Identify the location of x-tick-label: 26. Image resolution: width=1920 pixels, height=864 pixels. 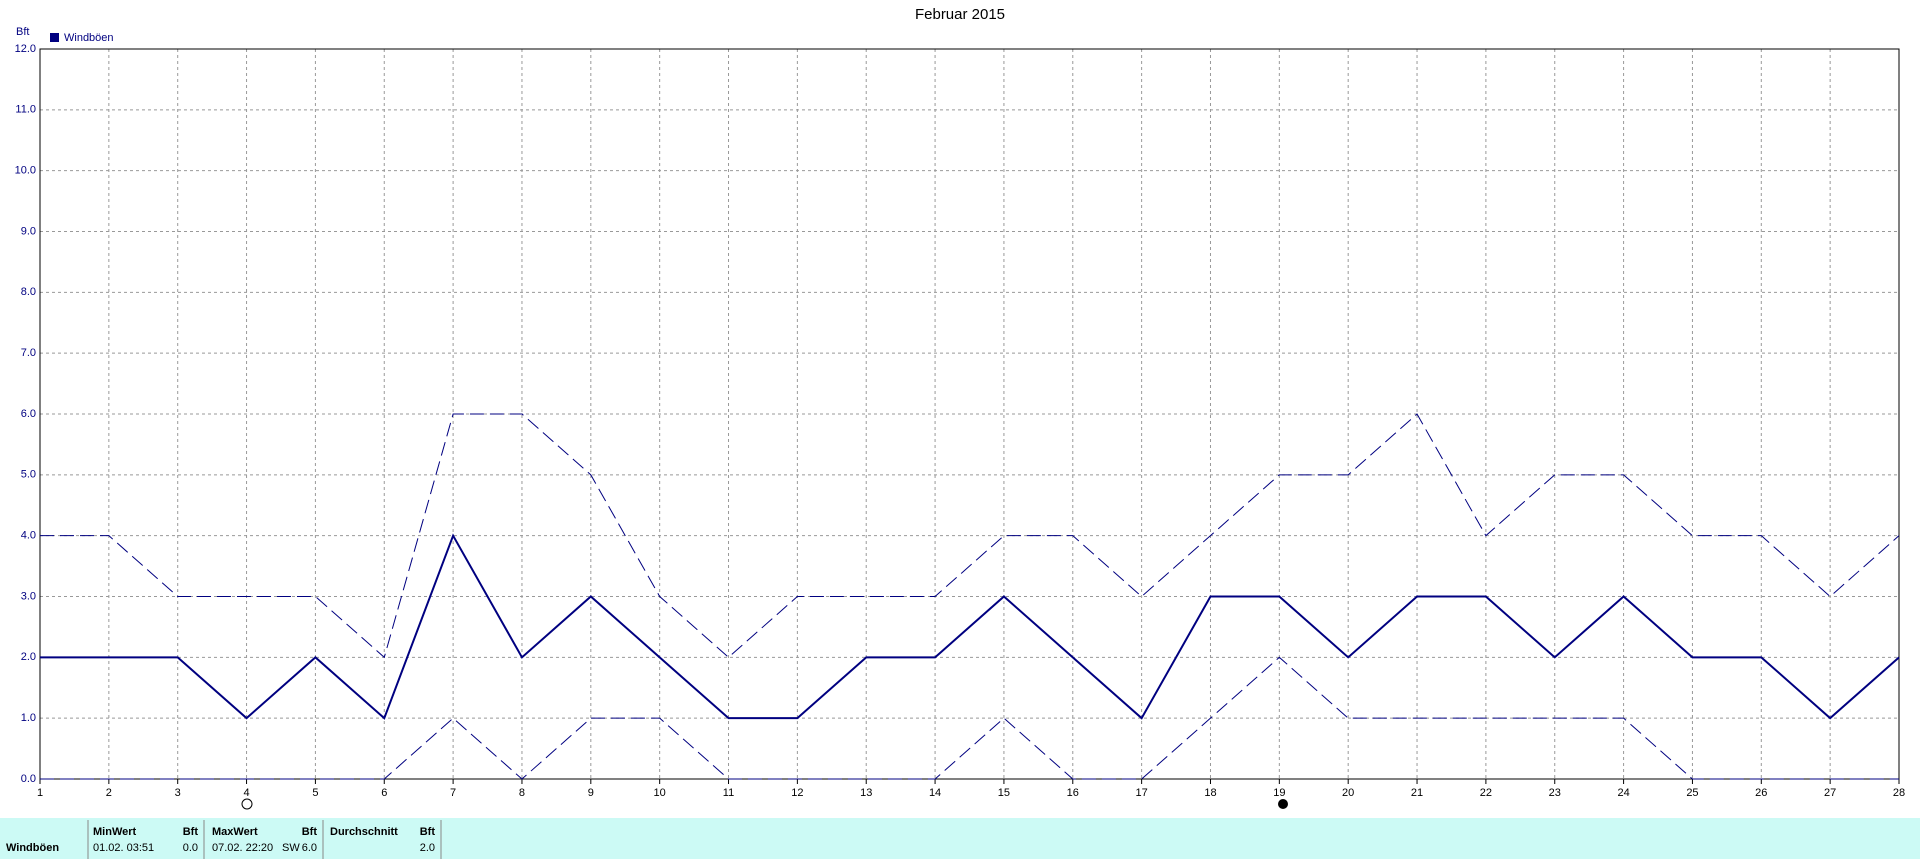
(1761, 793).